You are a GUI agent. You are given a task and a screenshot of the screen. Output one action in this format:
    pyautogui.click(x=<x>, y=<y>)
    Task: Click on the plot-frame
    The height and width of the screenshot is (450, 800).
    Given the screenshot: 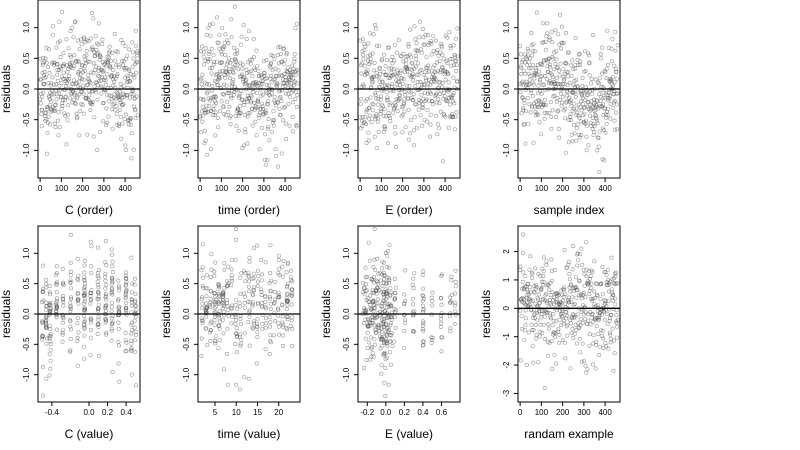 What is the action you would take?
    pyautogui.click(x=569, y=314)
    